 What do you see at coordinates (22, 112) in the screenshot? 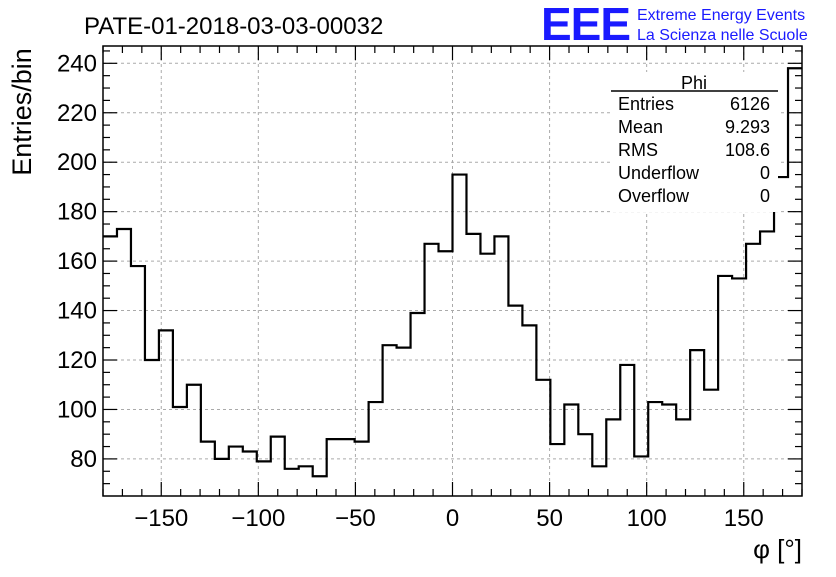
I see `y-axis-label: Entries/bin` at bounding box center [22, 112].